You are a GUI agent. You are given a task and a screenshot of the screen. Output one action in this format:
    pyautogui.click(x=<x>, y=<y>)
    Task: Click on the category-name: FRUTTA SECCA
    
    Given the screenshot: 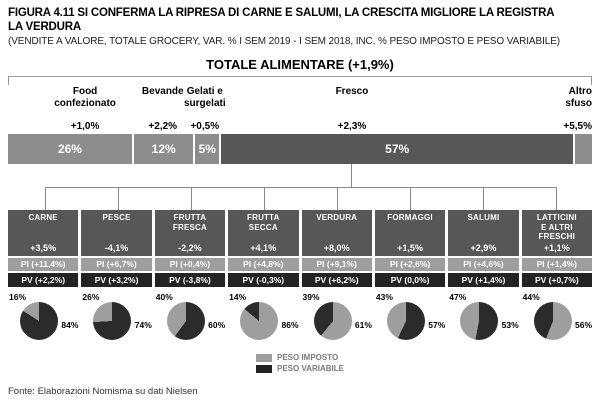 What is the action you would take?
    pyautogui.click(x=263, y=222)
    